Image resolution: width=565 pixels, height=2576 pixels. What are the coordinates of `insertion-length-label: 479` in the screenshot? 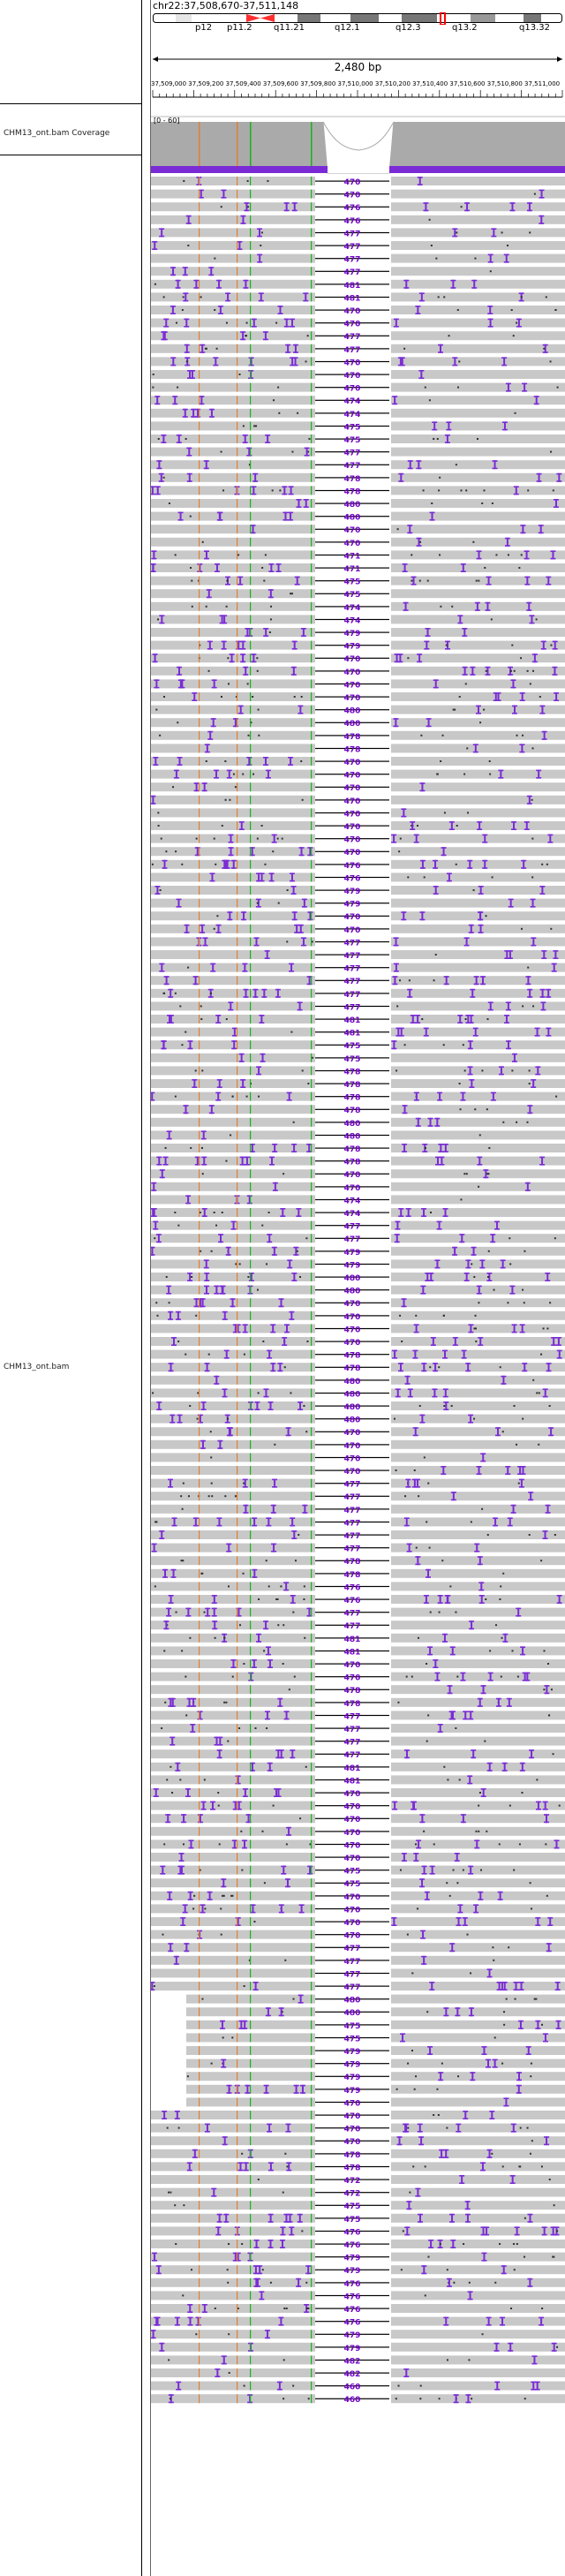 It's located at (352, 2271).